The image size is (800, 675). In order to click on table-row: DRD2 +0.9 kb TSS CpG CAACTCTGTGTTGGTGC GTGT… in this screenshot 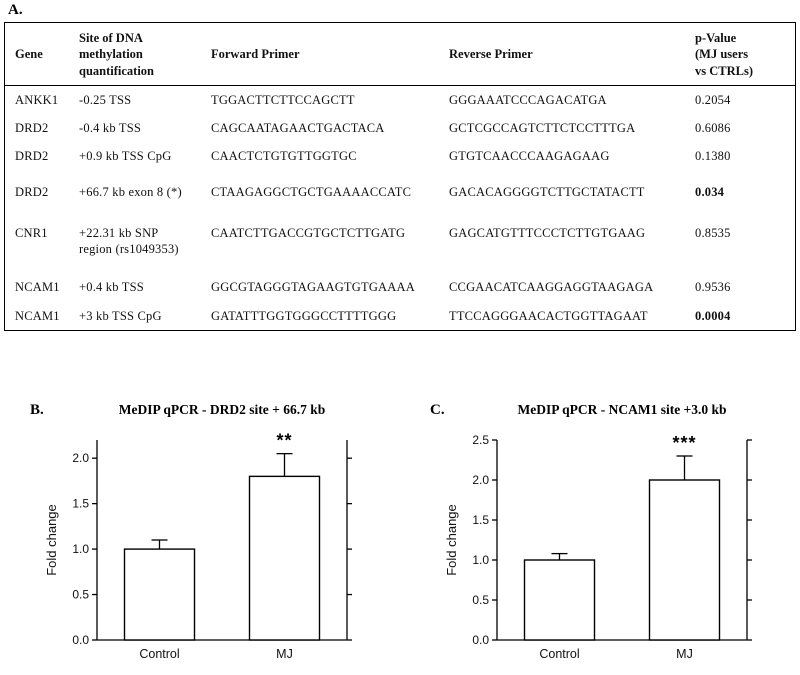, I will do `click(400, 156)`.